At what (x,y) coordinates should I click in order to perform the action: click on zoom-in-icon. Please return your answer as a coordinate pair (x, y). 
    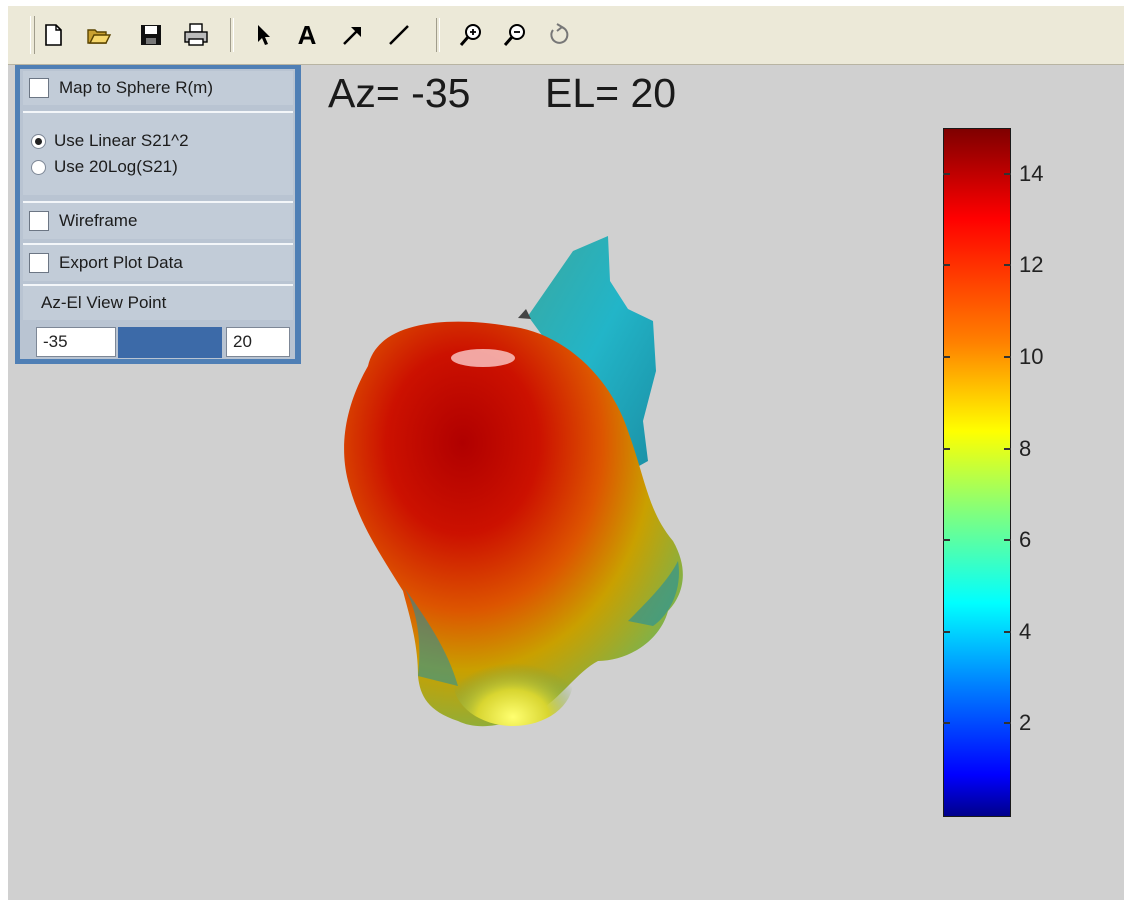
    Looking at the image, I should click on (471, 35).